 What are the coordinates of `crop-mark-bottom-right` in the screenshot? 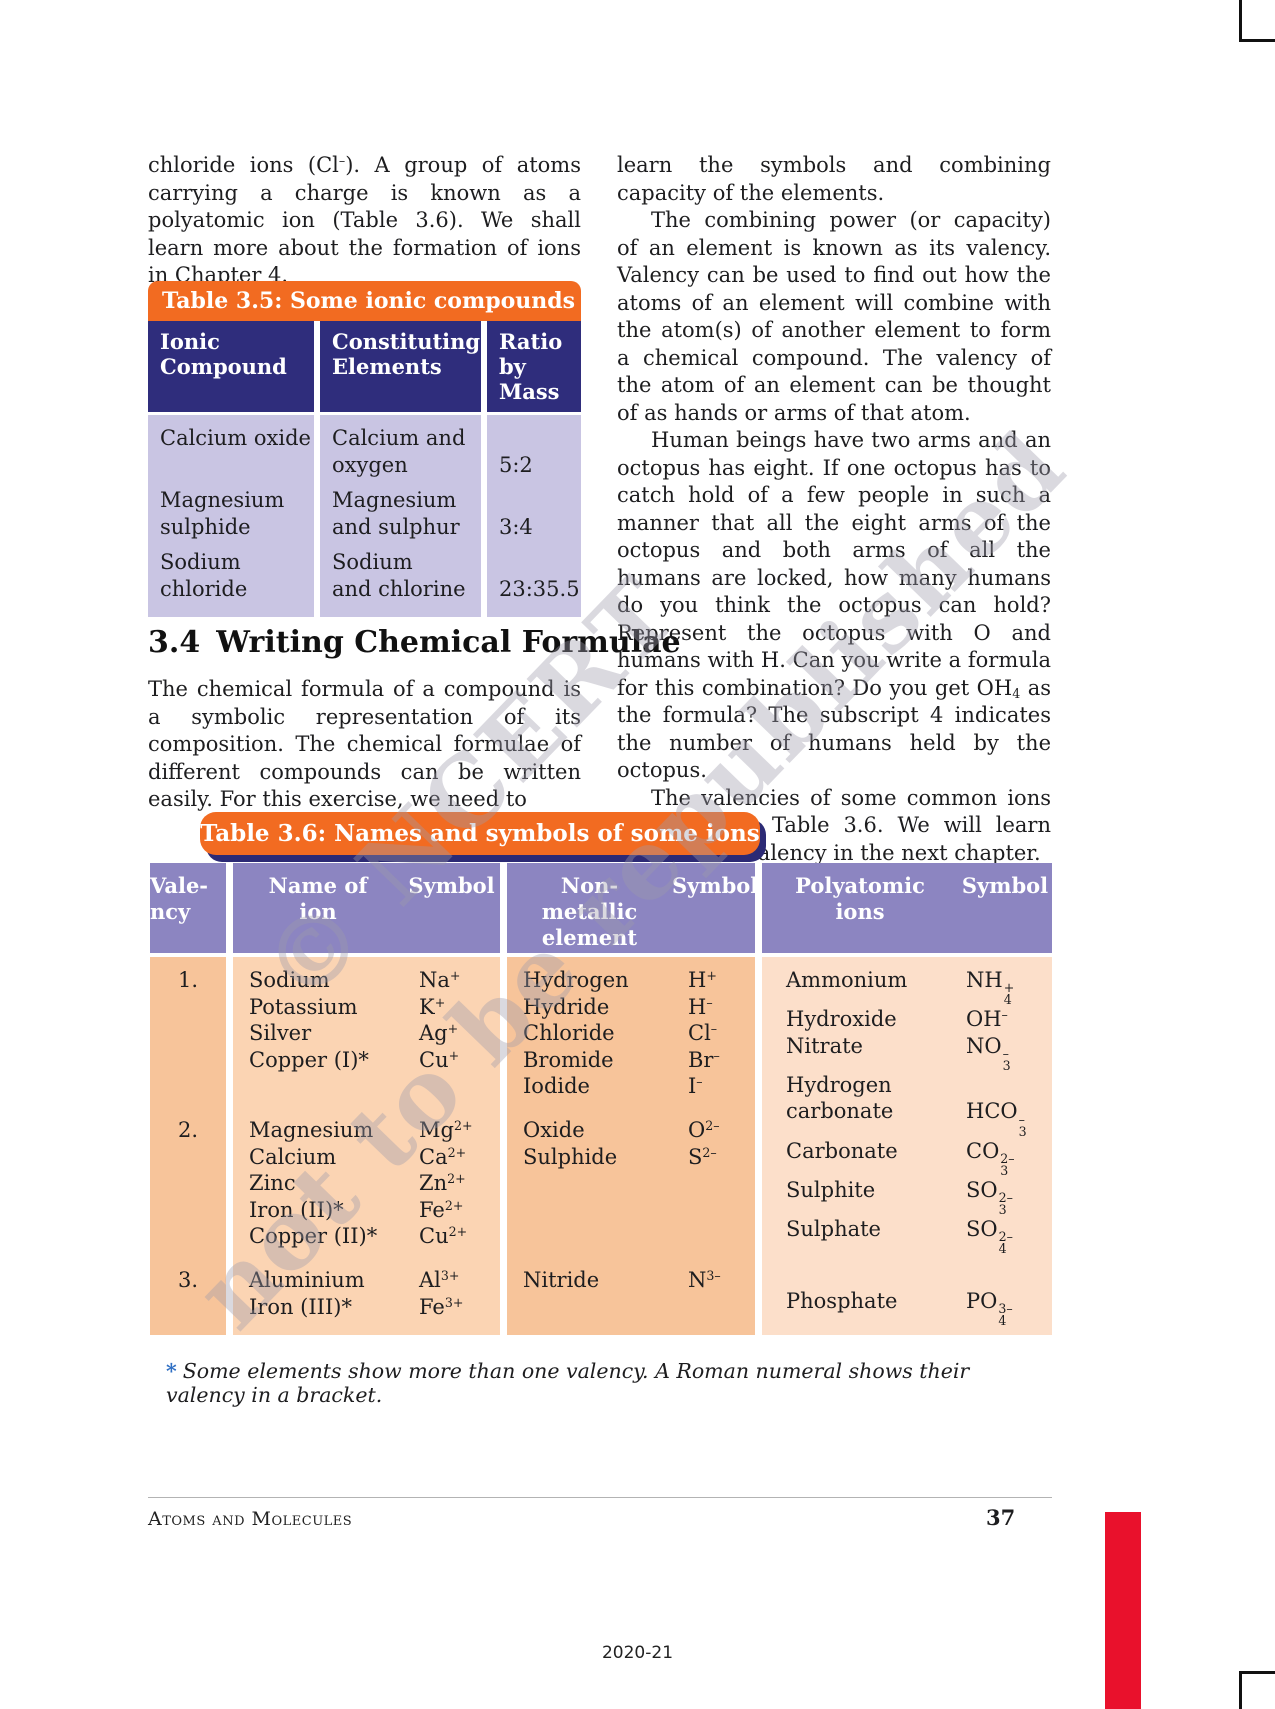 It's located at (1257, 1690).